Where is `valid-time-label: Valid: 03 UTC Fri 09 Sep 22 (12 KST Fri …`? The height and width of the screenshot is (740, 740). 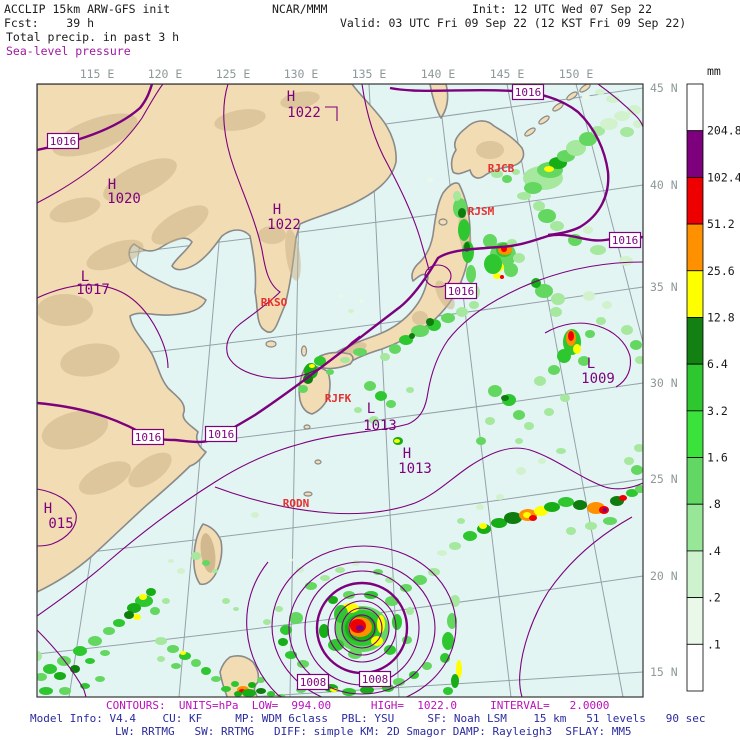
valid-time-label: Valid: 03 UTC Fri 09 Sep 22 (12 KST Fri … is located at coordinates (513, 23).